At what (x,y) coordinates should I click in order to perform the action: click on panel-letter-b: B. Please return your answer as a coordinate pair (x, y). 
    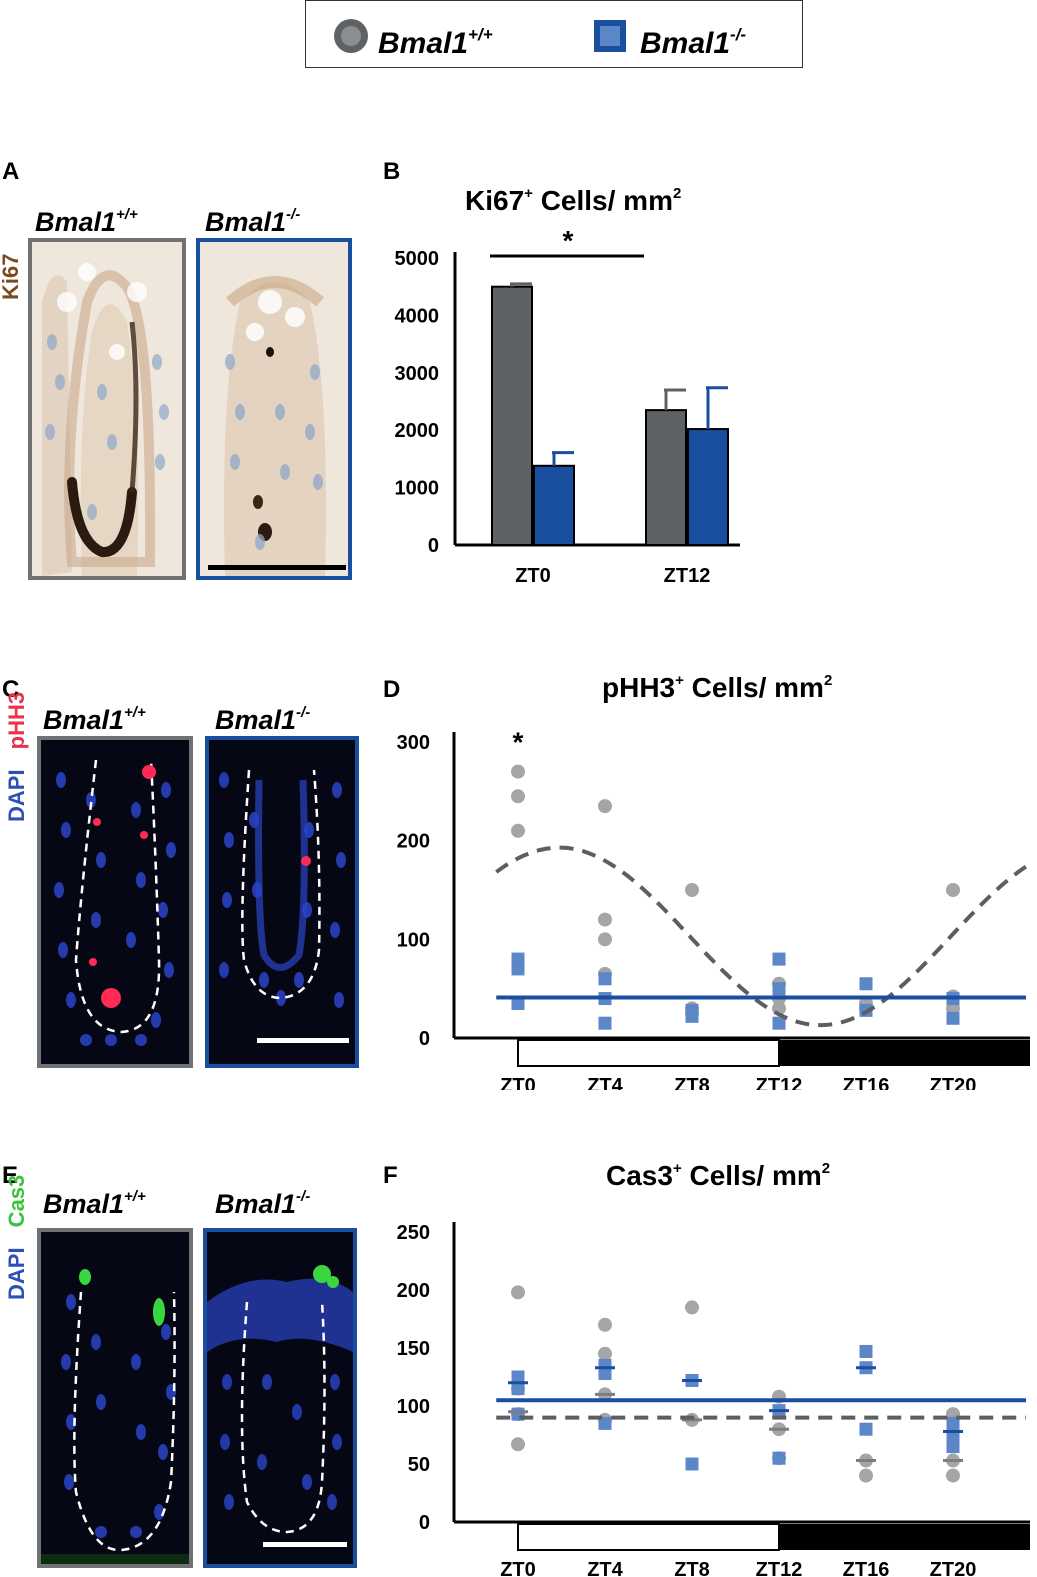
    Looking at the image, I should click on (392, 171).